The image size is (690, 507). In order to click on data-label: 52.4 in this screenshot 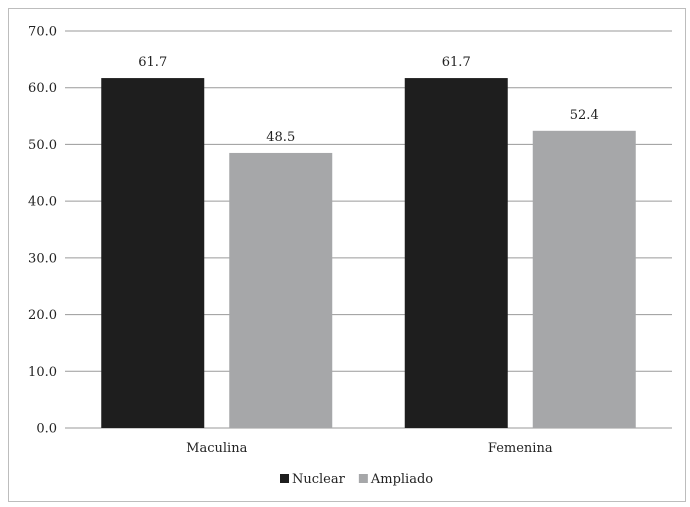, I will do `click(584, 115)`.